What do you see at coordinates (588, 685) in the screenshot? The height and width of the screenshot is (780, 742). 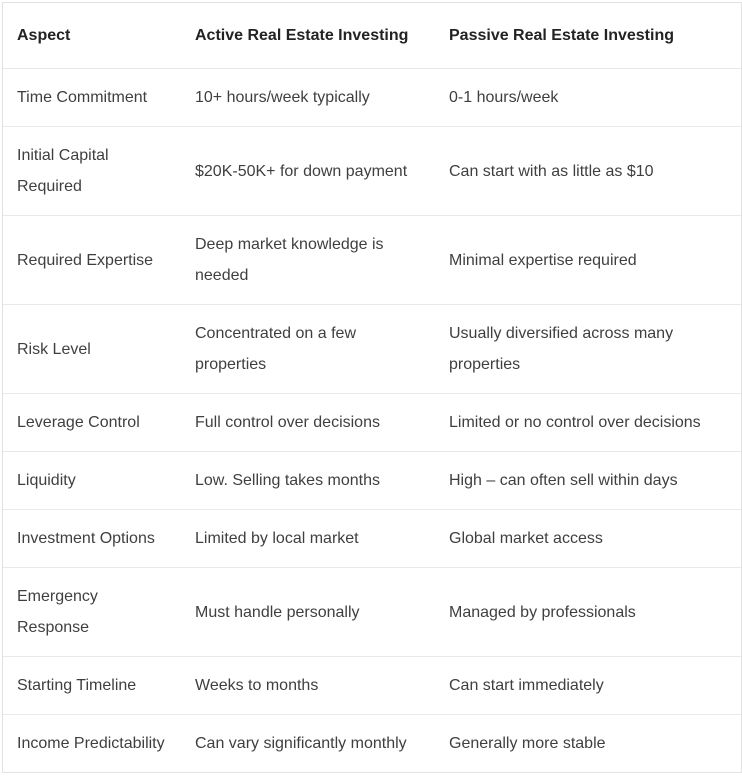 I see `passive-cell: Can start immediately` at bounding box center [588, 685].